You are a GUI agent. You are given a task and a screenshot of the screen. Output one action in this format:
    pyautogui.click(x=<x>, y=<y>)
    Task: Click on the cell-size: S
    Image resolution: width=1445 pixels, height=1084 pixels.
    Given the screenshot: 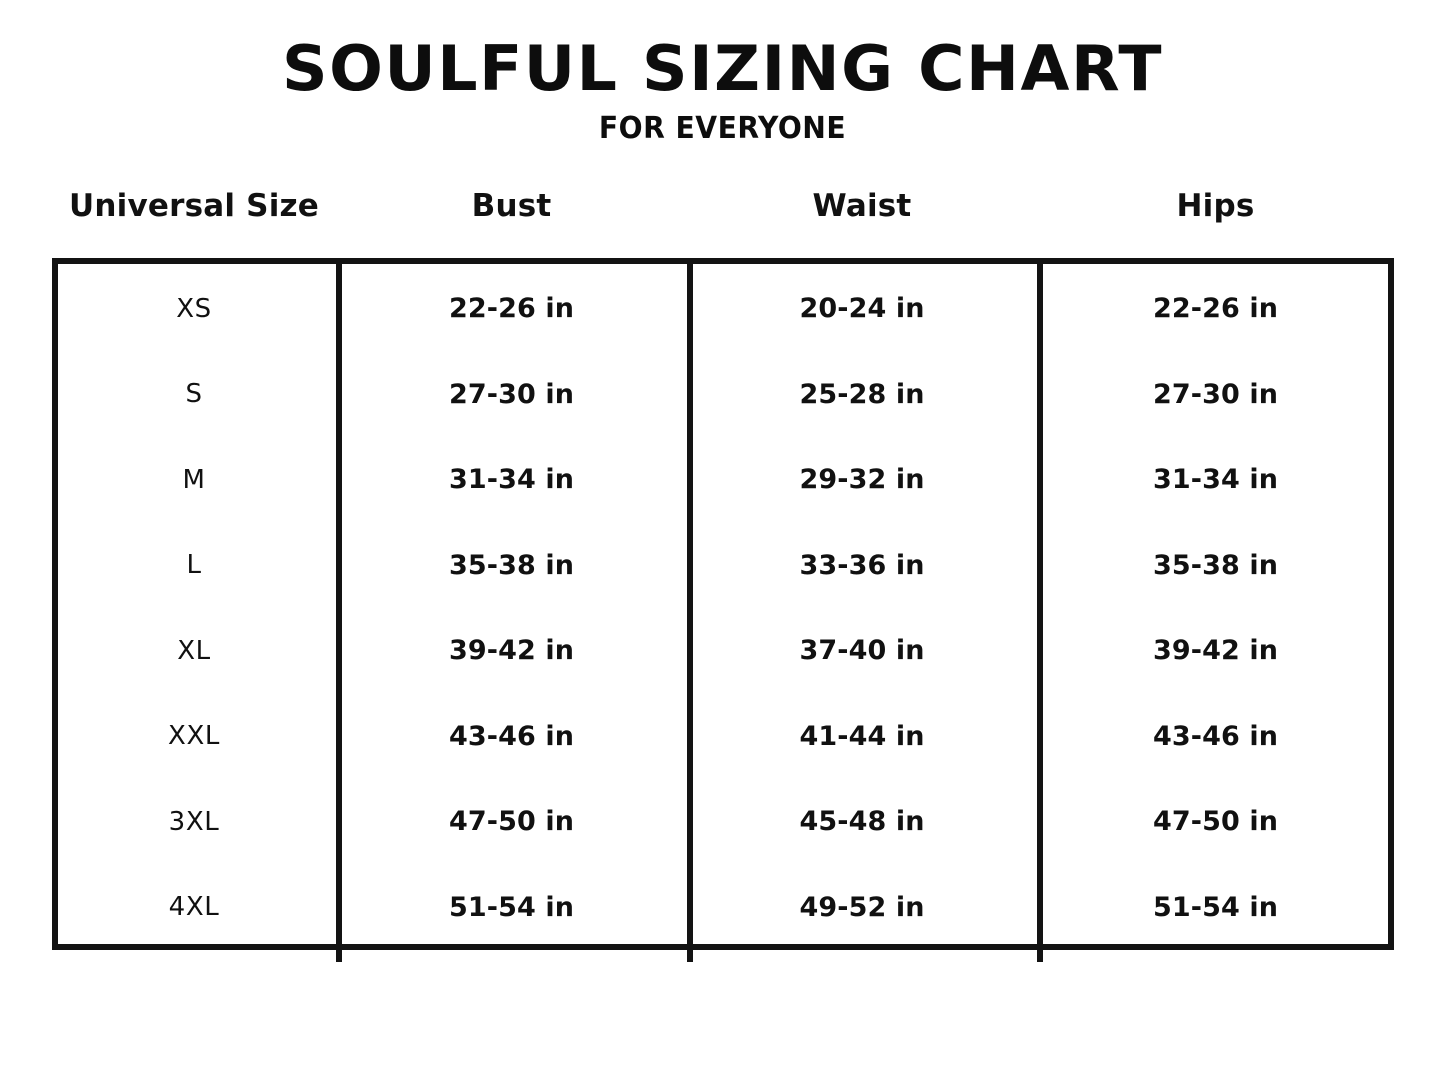 What is the action you would take?
    pyautogui.click(x=194, y=394)
    